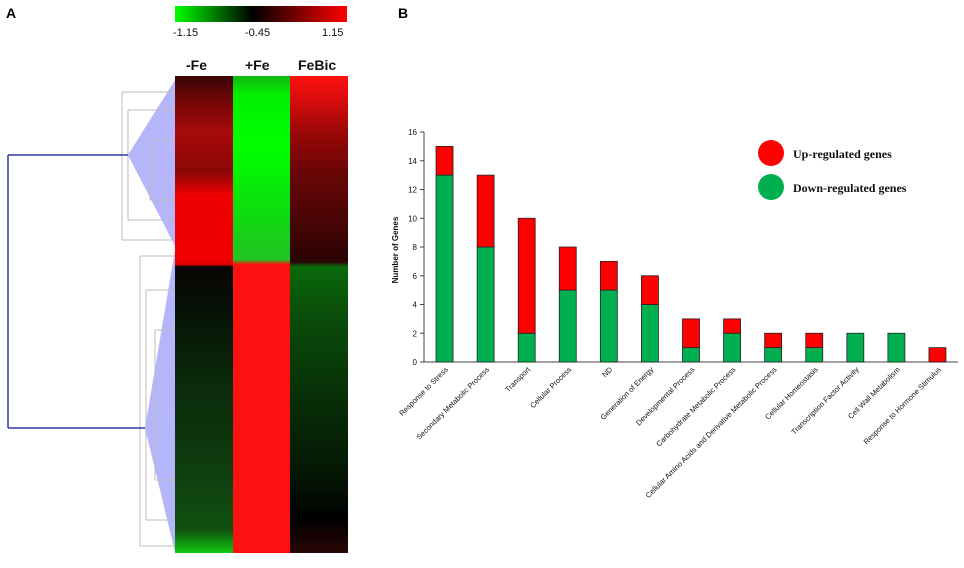 This screenshot has width=964, height=568. I want to click on scale-min-label: -1.15, so click(185, 33).